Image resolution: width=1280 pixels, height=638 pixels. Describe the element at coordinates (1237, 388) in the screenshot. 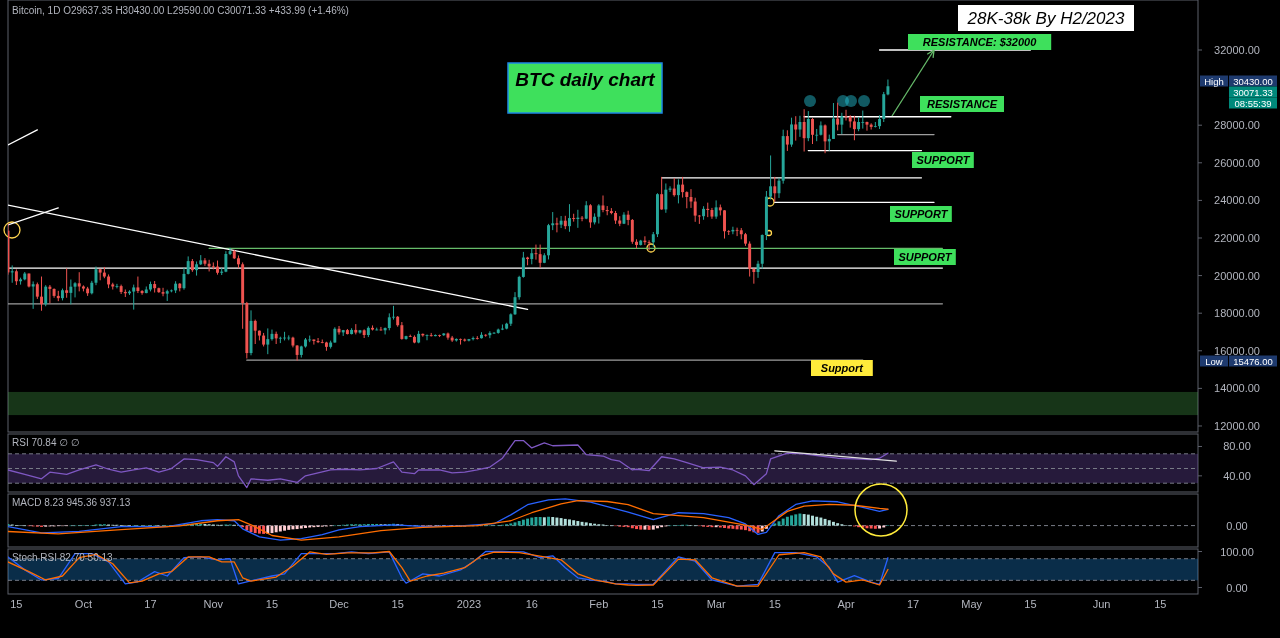

I see `y-tick-label: 14000.00` at that location.